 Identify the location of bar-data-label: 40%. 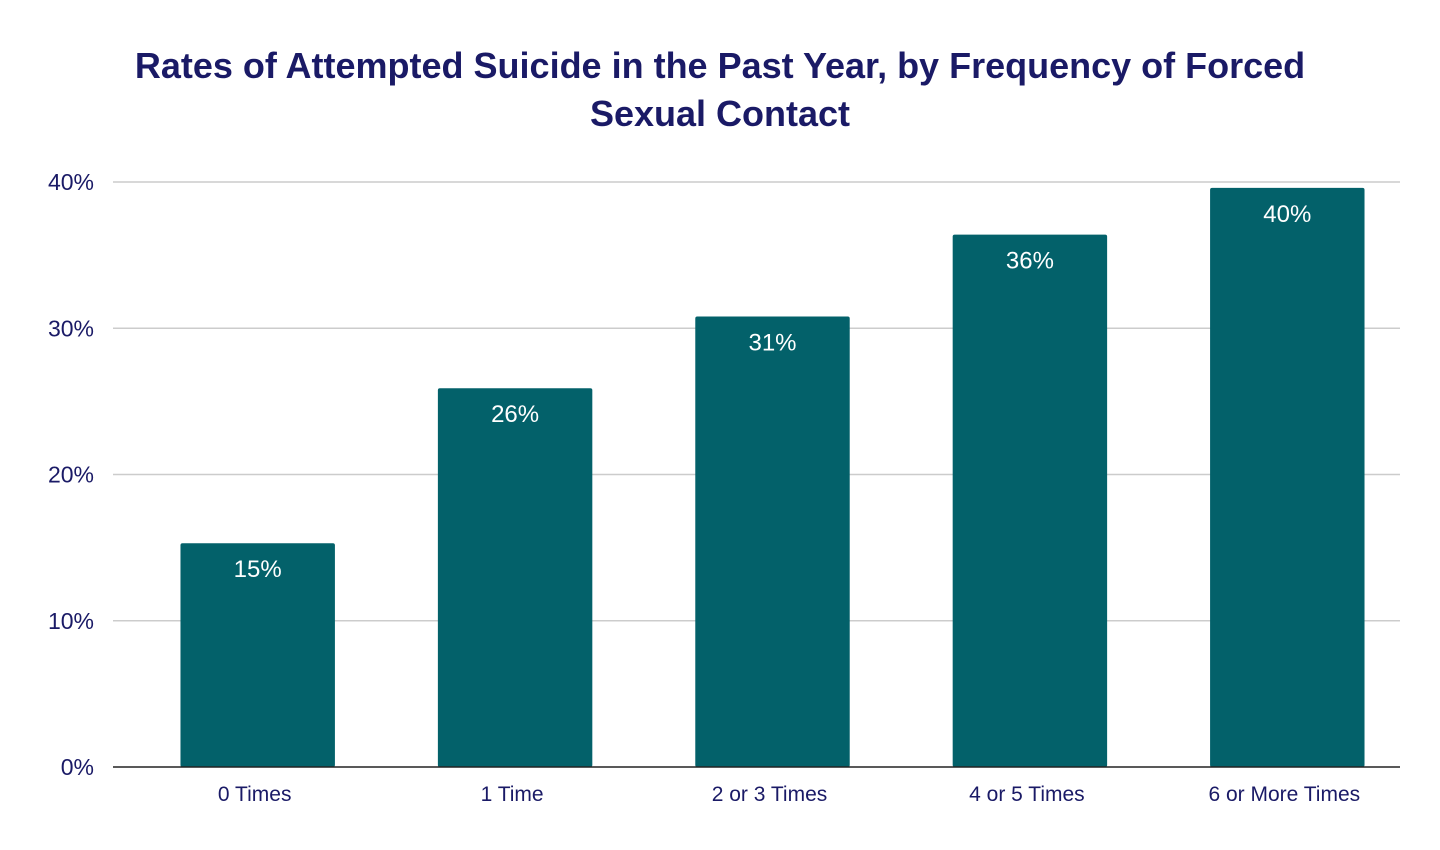
(1287, 214).